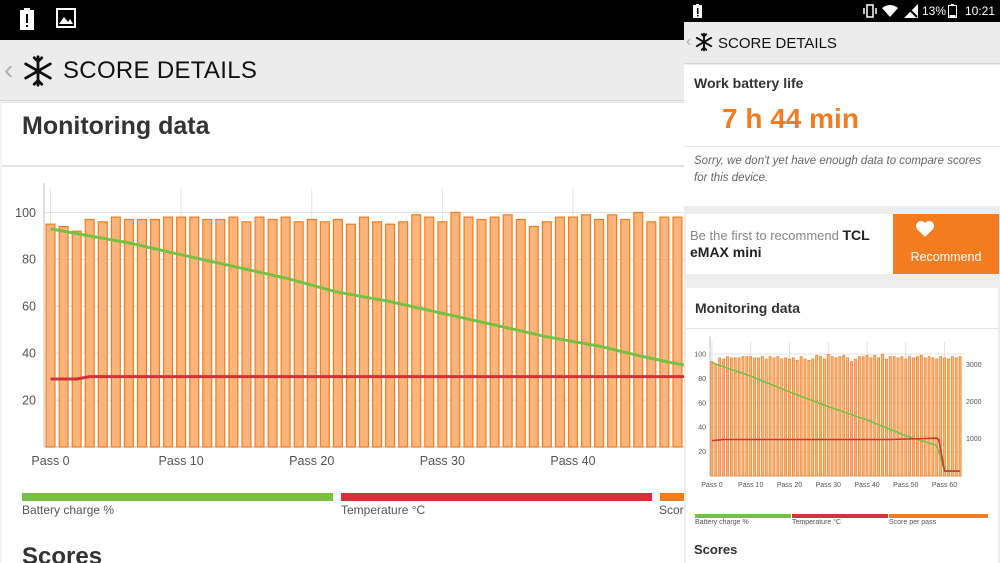  Describe the element at coordinates (342, 70) in the screenshot. I see `tablet-app-bar: ‹ SCORE DETAILS` at that location.